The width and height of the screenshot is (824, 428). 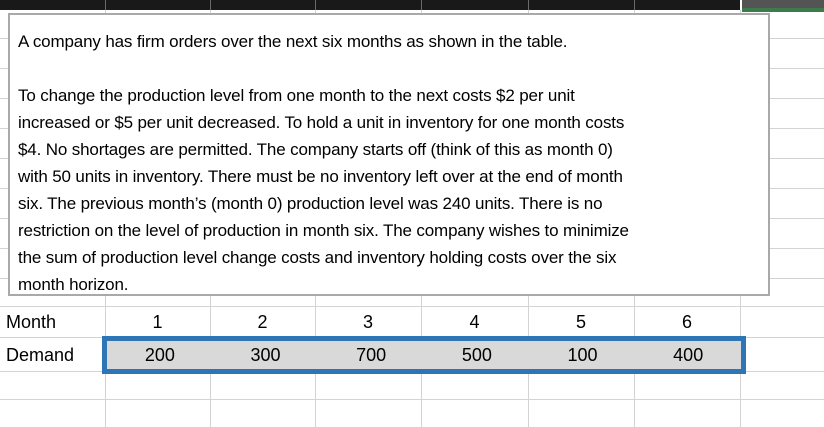 I want to click on cell-demand-1: 200, so click(x=159, y=355).